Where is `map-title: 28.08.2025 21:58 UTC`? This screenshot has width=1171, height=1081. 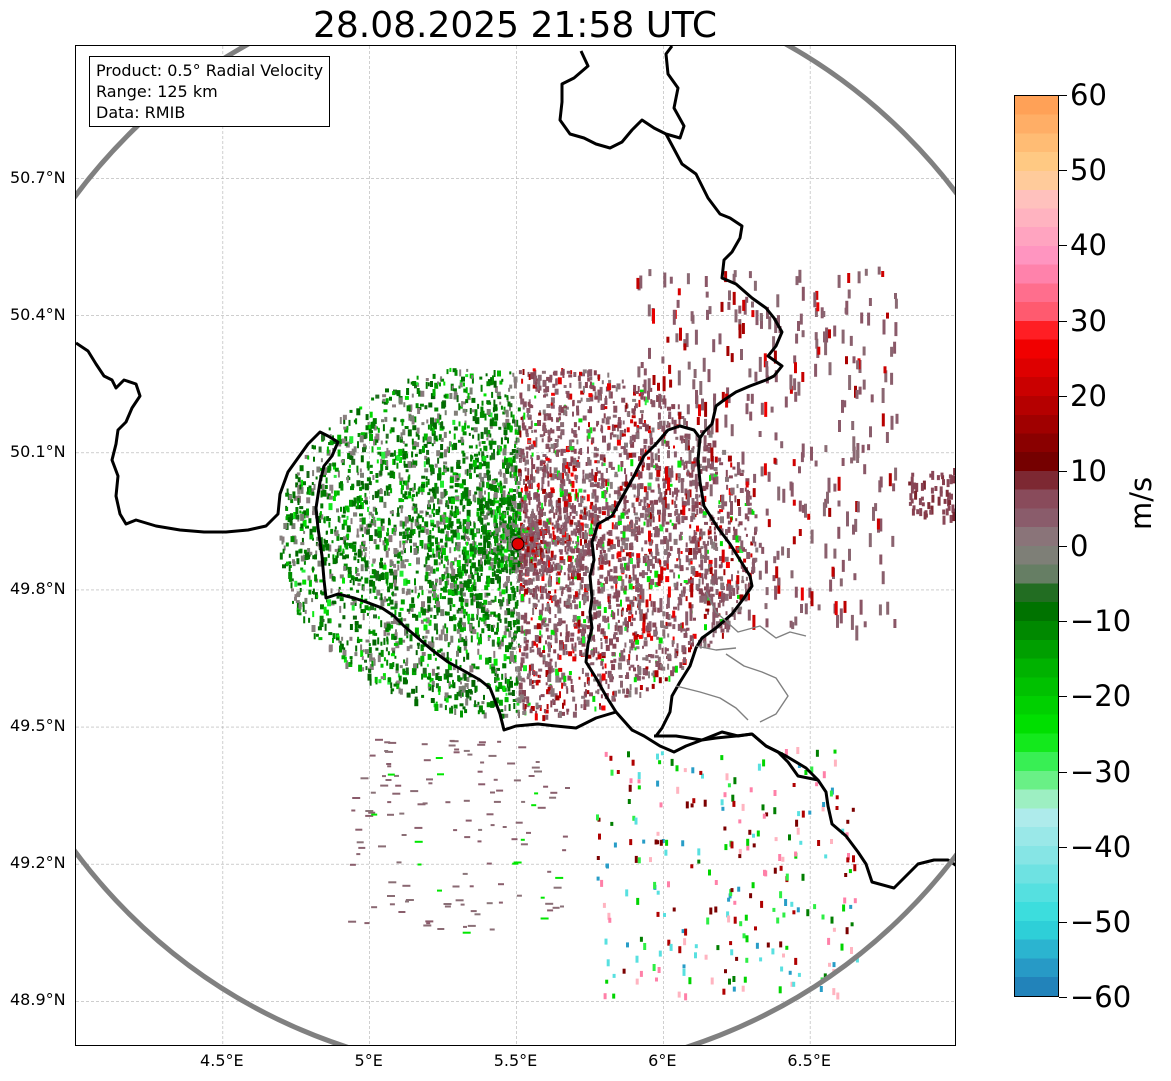 map-title: 28.08.2025 21:58 UTC is located at coordinates (515, 25).